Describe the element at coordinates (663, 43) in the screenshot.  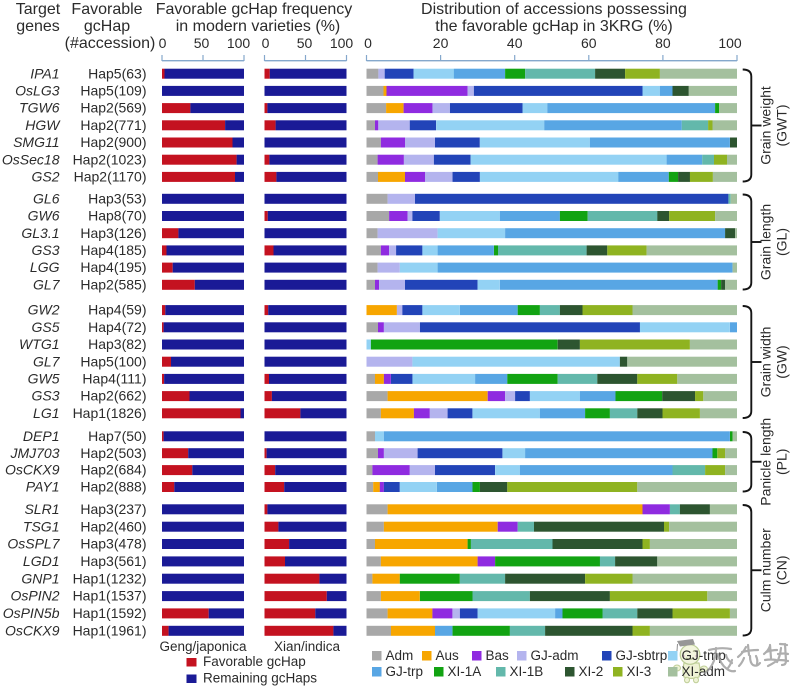
I see `svg-text: 80` at that location.